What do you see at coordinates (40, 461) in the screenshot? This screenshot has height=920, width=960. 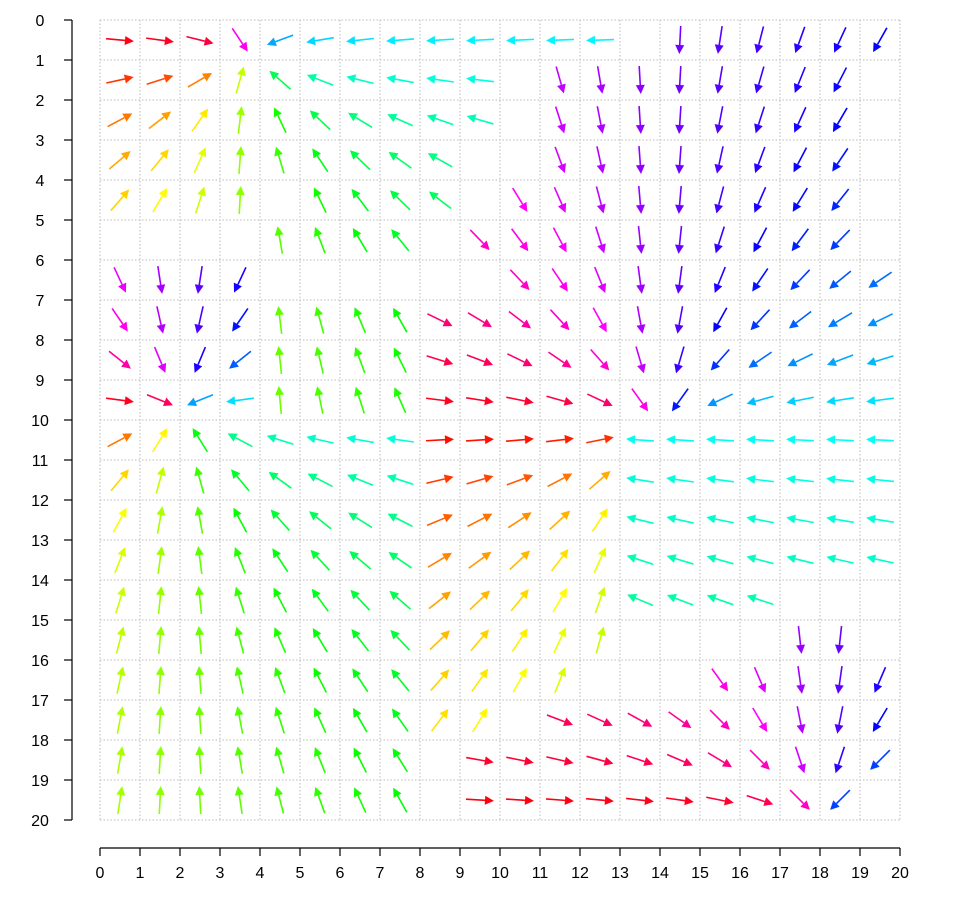 I see `y-tick-label: 11` at bounding box center [40, 461].